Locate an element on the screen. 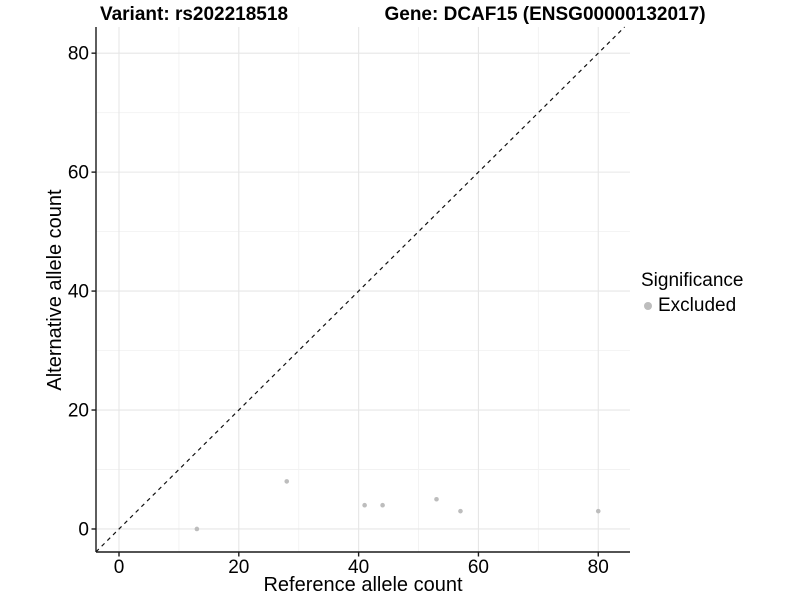  y-tick-label: 60 is located at coordinates (78, 173).